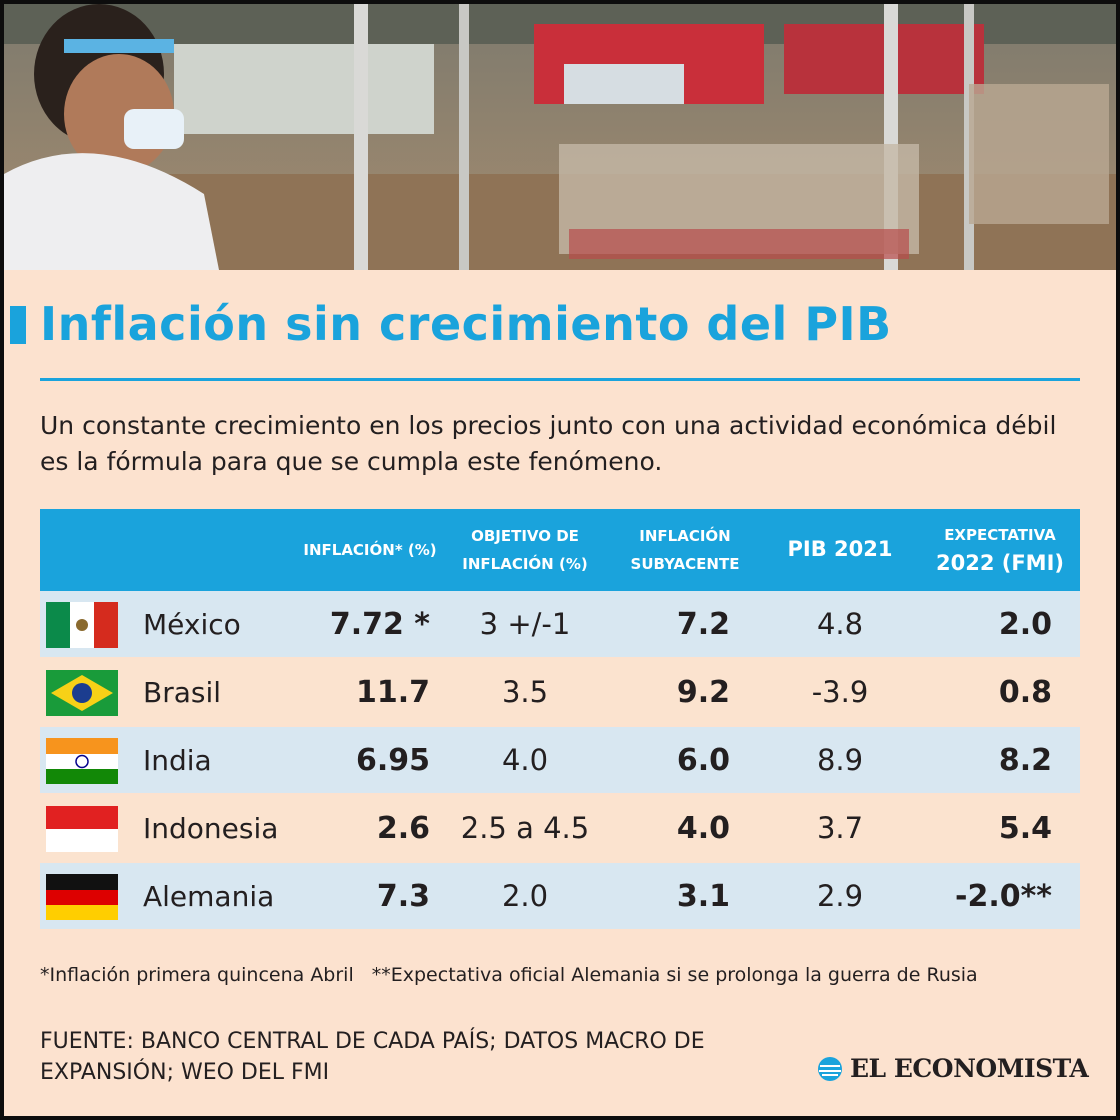 The image size is (1120, 1120). I want to click on table-row: Alemania 7.3 2.0 3.1 2.9 -2.0**, so click(560, 897).